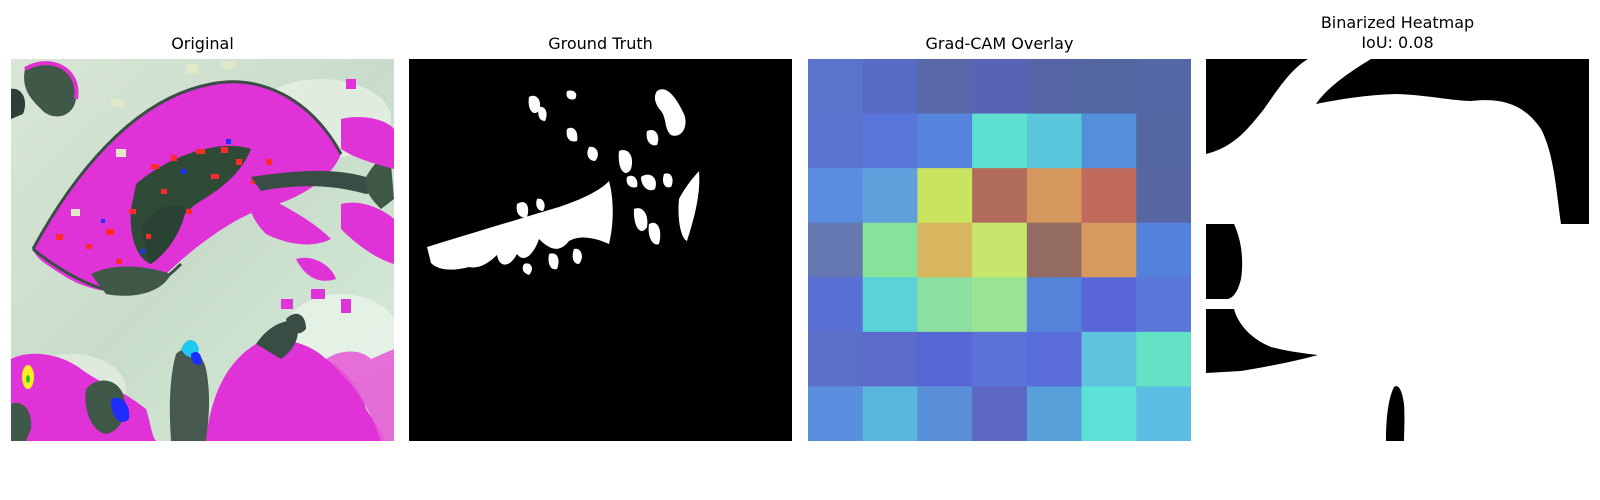 The width and height of the screenshot is (1600, 500). Describe the element at coordinates (890, 250) in the screenshot. I see `gradcam-cell-r3-c1` at that location.